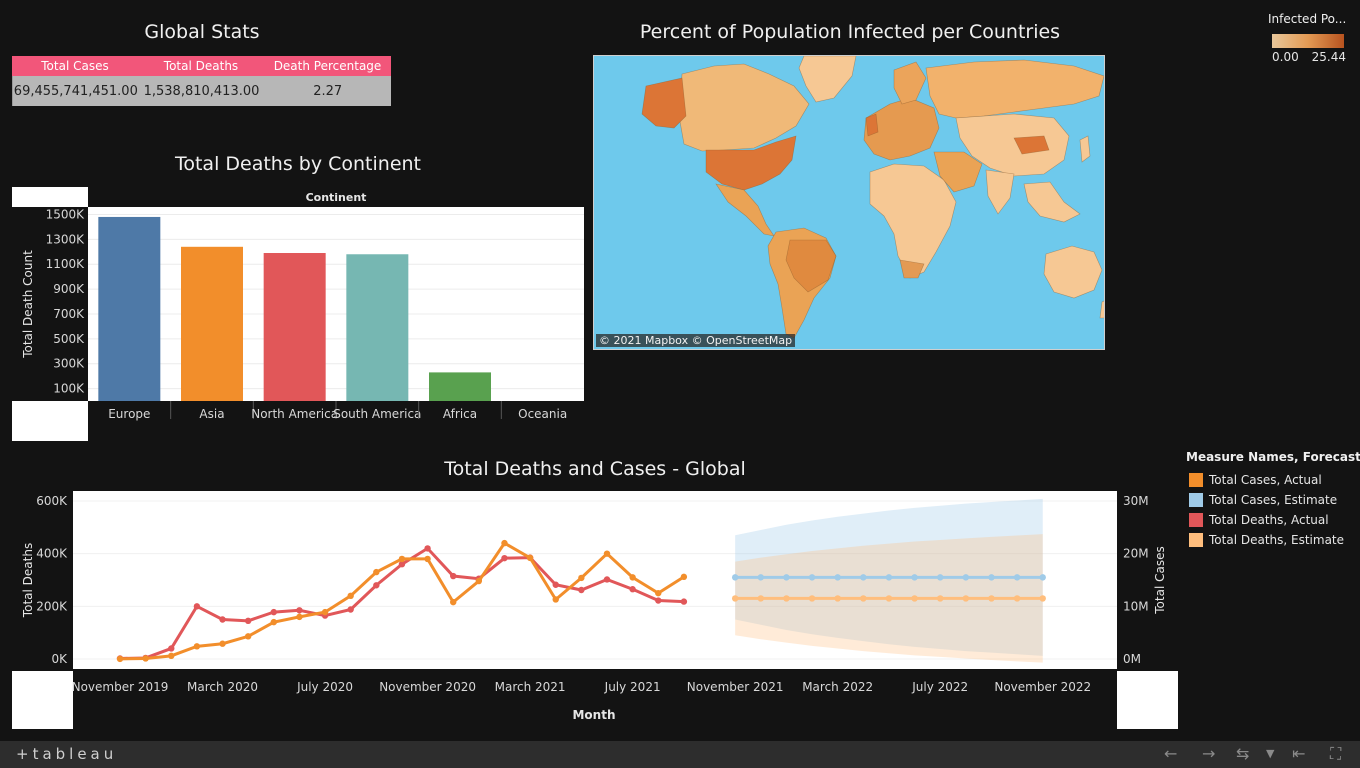  What do you see at coordinates (222, 687) in the screenshot?
I see `line-xtick-label: March 2020` at bounding box center [222, 687].